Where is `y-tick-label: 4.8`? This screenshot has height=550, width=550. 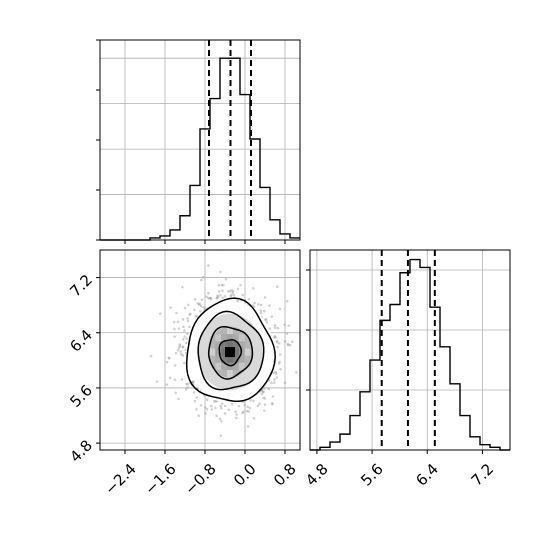
y-tick-label: 4.8 is located at coordinates (81, 451).